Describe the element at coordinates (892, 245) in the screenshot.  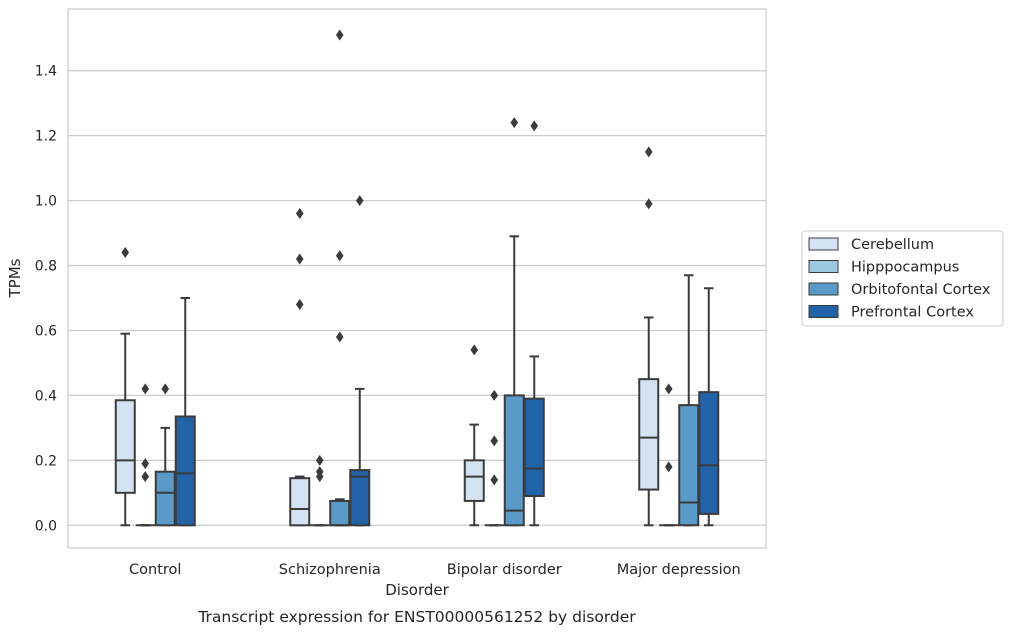
I see `legend-label: Cerebellum` at that location.